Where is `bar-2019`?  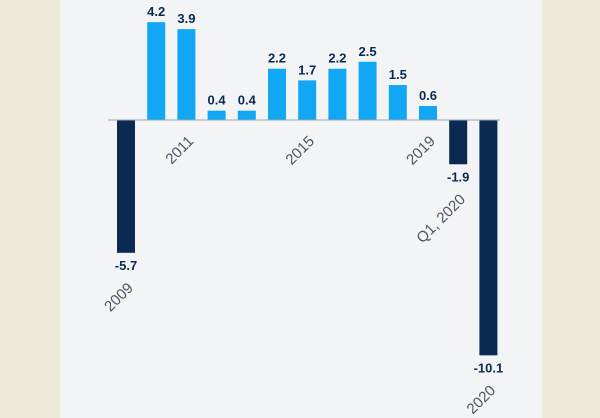
bar-2019 is located at coordinates (428, 113).